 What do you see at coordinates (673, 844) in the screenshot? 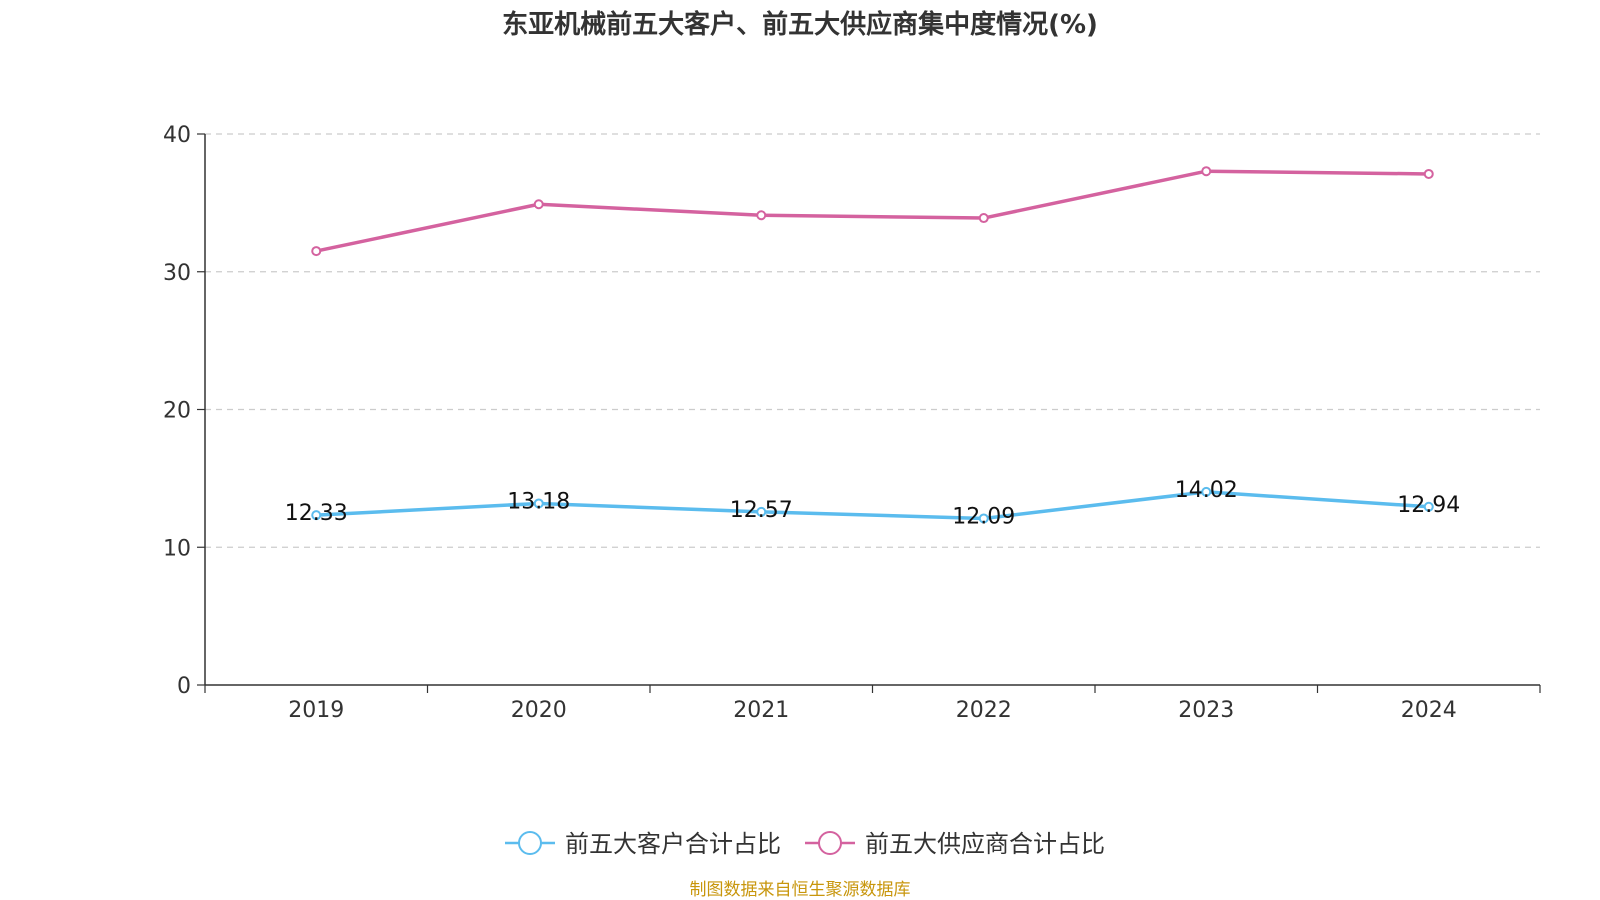
I see `legend-label: 前五大客户合计占比` at bounding box center [673, 844].